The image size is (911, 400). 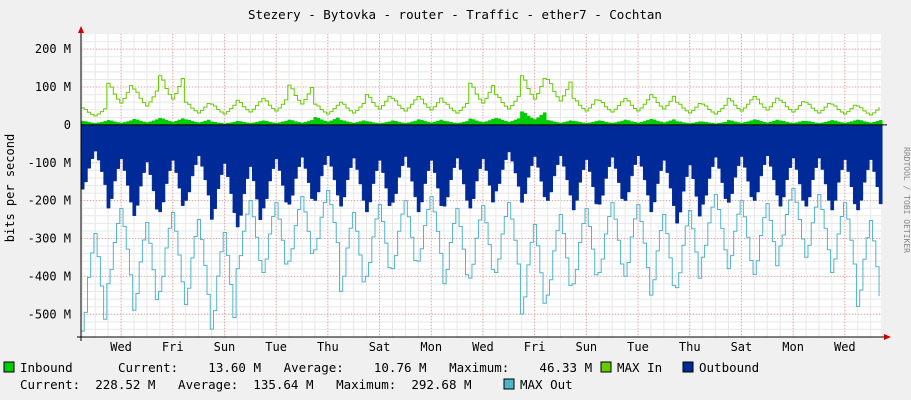 What do you see at coordinates (10, 188) in the screenshot?
I see `y-axis-label: bits per second` at bounding box center [10, 188].